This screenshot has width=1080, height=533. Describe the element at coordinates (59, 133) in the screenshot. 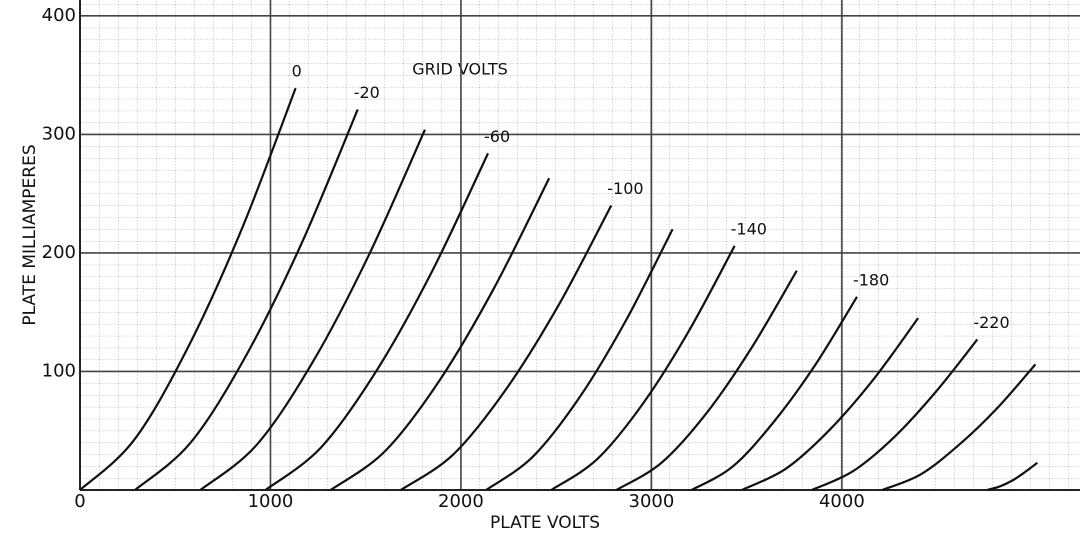

I see `y-tick-label: 300` at that location.